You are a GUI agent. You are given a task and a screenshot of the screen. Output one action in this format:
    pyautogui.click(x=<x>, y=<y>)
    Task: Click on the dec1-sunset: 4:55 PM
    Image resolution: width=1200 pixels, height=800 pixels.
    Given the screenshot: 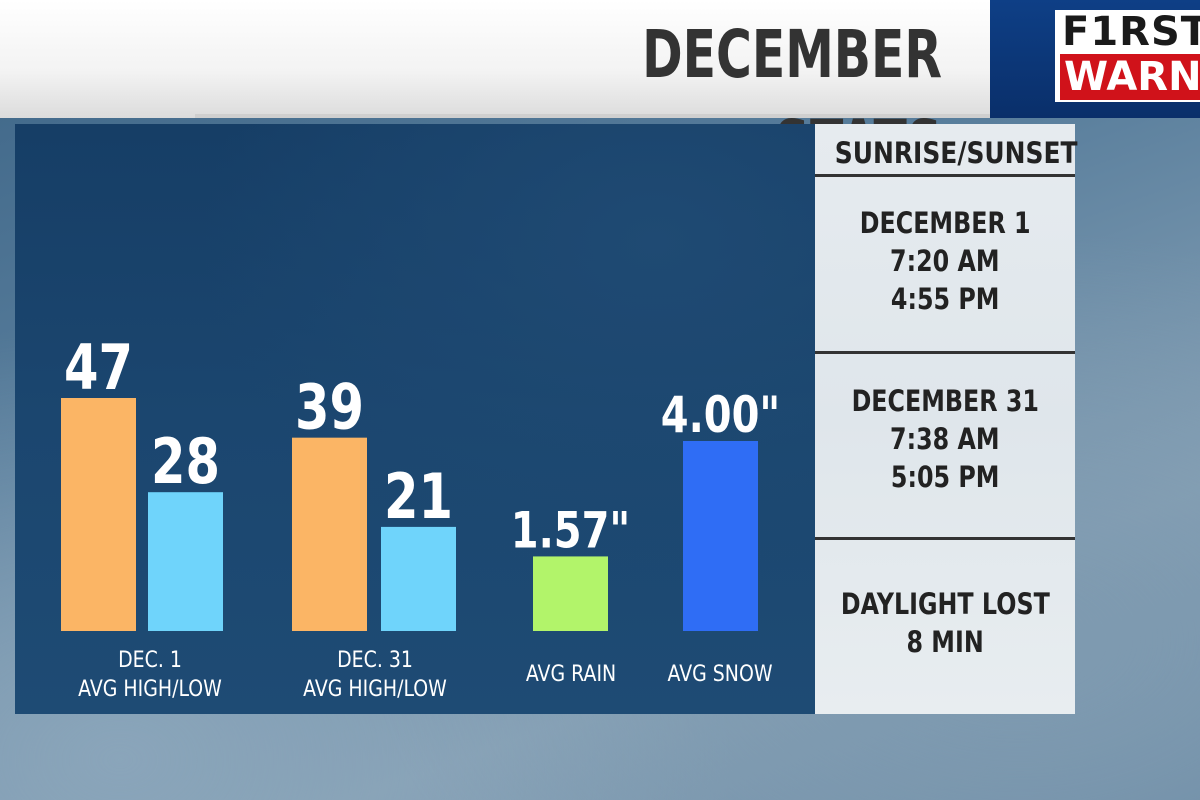 What is the action you would take?
    pyautogui.click(x=945, y=299)
    